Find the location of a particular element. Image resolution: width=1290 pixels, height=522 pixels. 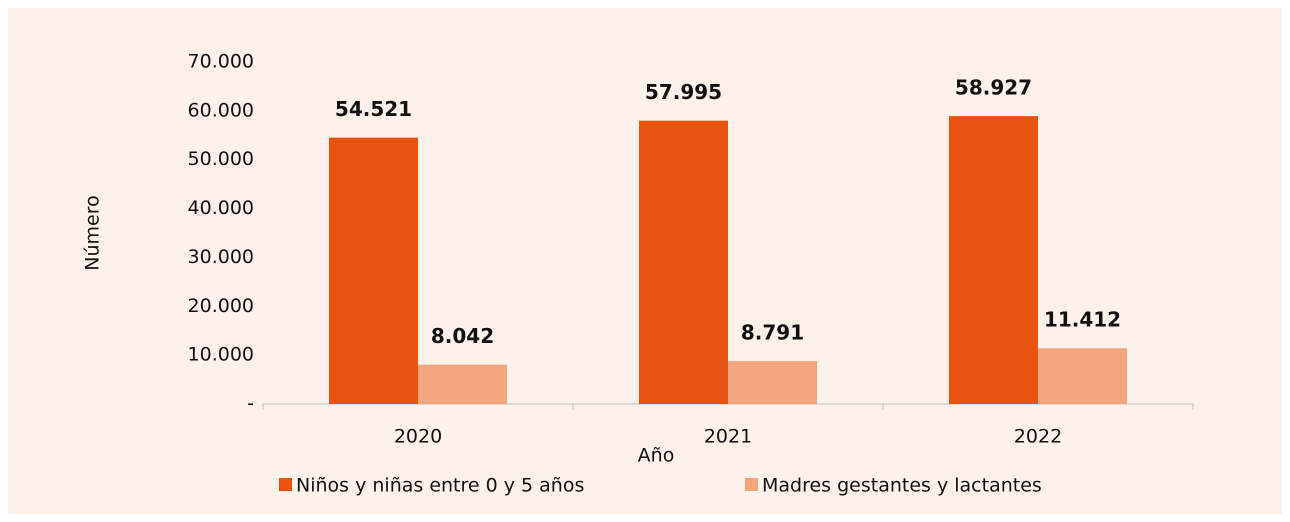

x-tick-label: 2022 is located at coordinates (1038, 437).